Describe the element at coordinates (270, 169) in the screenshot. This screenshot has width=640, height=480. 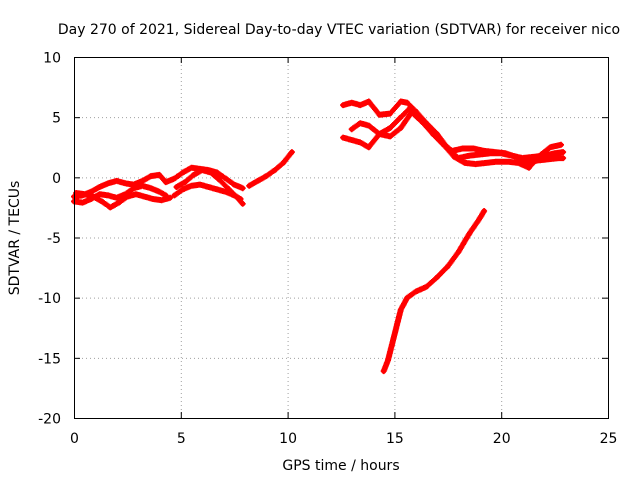
I see `series-satellite-track-F` at that location.